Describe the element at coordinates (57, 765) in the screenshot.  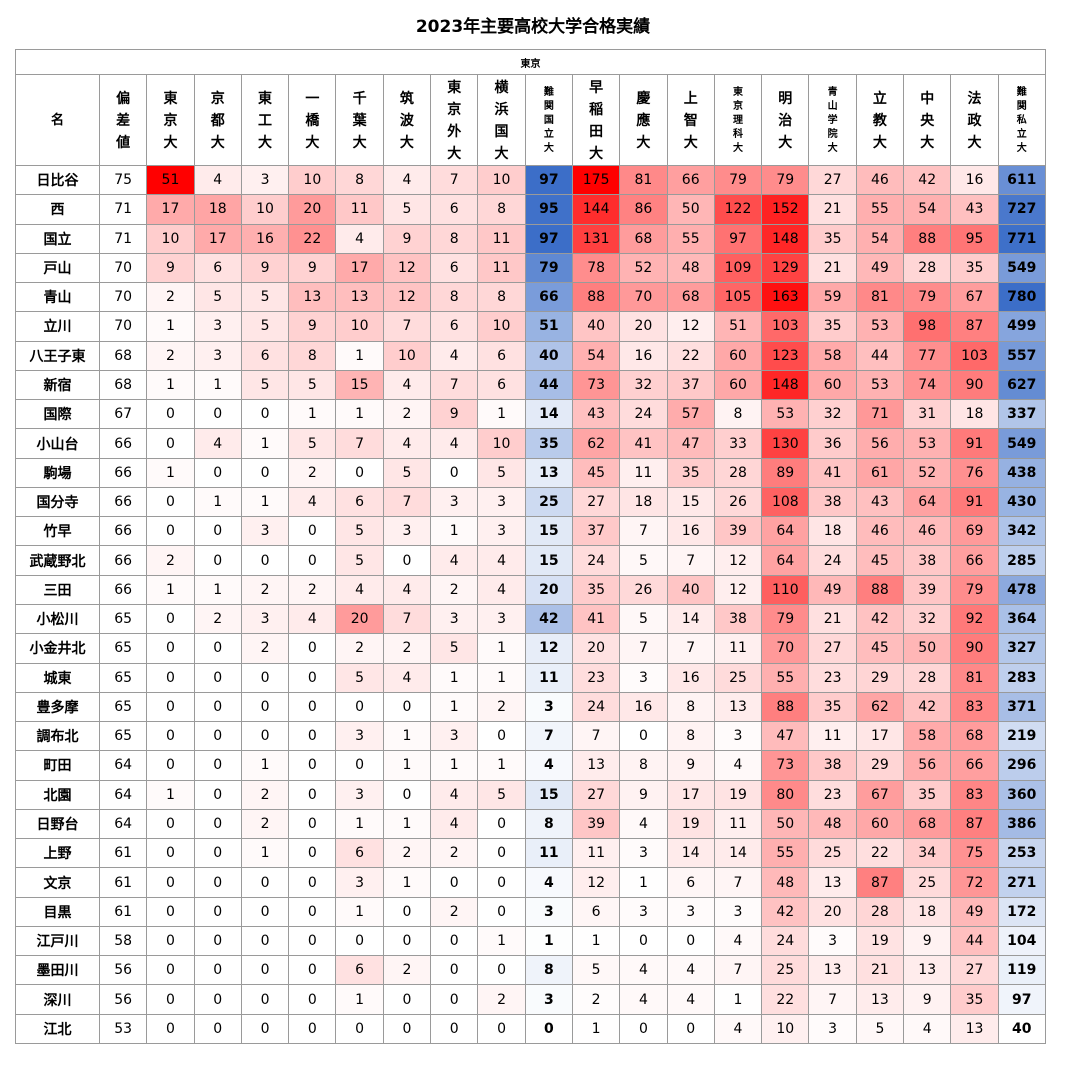
I see `school-name: 町田` at that location.